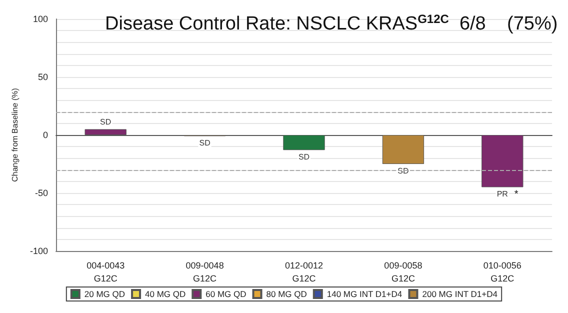  Describe the element at coordinates (39, 251) in the screenshot. I see `y-tick-label: -100` at that location.